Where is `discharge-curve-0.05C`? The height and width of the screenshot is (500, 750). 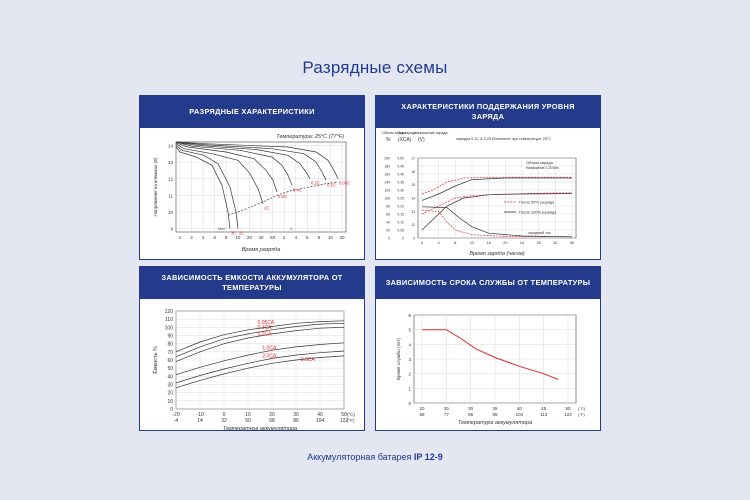
discharge-curve-0.05C is located at coordinates (257, 160).